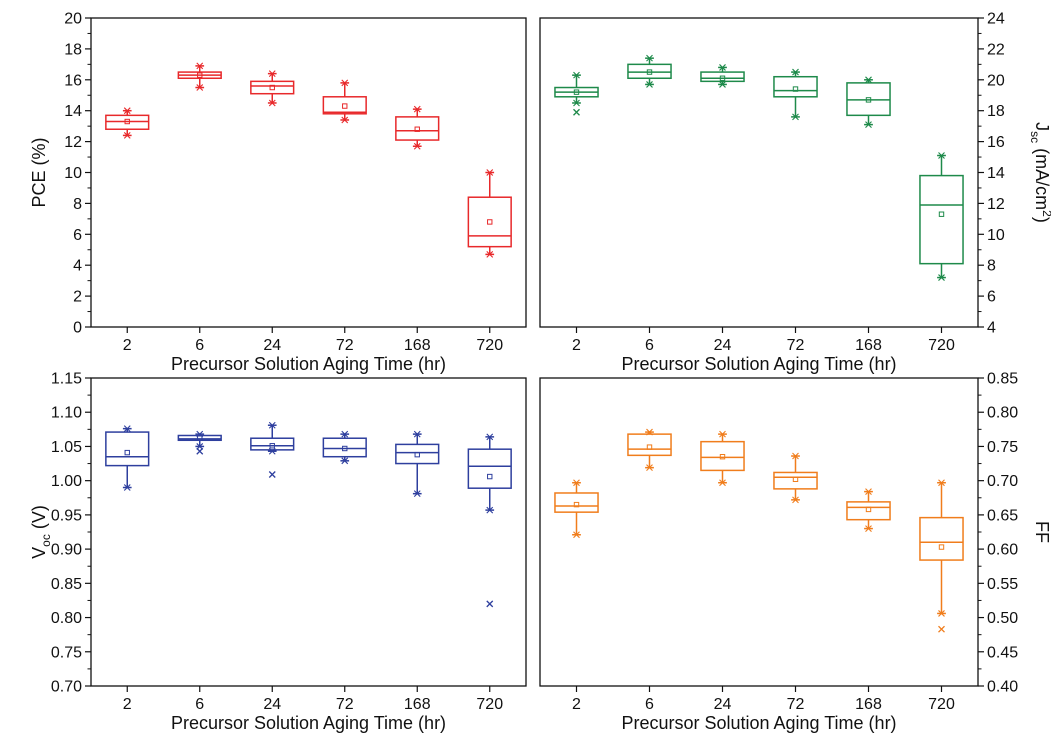 The width and height of the screenshot is (1051, 736). Describe the element at coordinates (73, 80) in the screenshot. I see `y-tick-label: 16` at that location.